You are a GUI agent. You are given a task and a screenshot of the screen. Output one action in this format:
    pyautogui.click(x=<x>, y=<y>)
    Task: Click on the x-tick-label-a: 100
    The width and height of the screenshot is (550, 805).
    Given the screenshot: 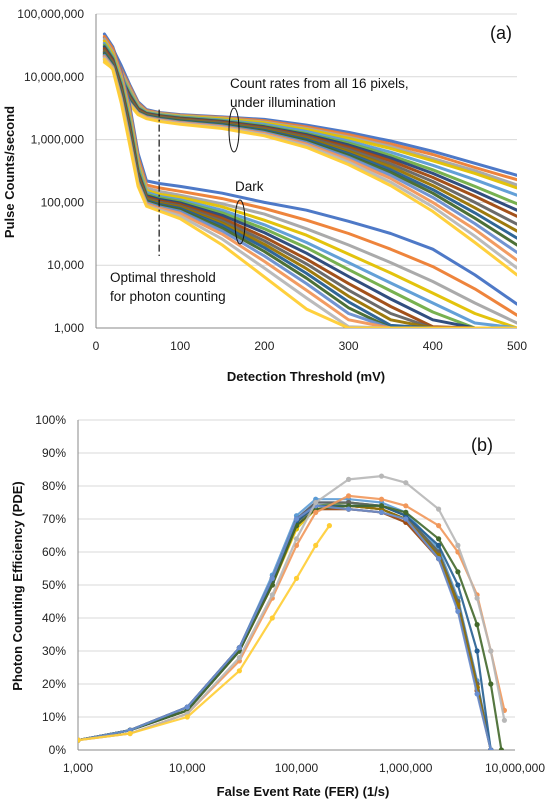 What is the action you would take?
    pyautogui.click(x=180, y=346)
    